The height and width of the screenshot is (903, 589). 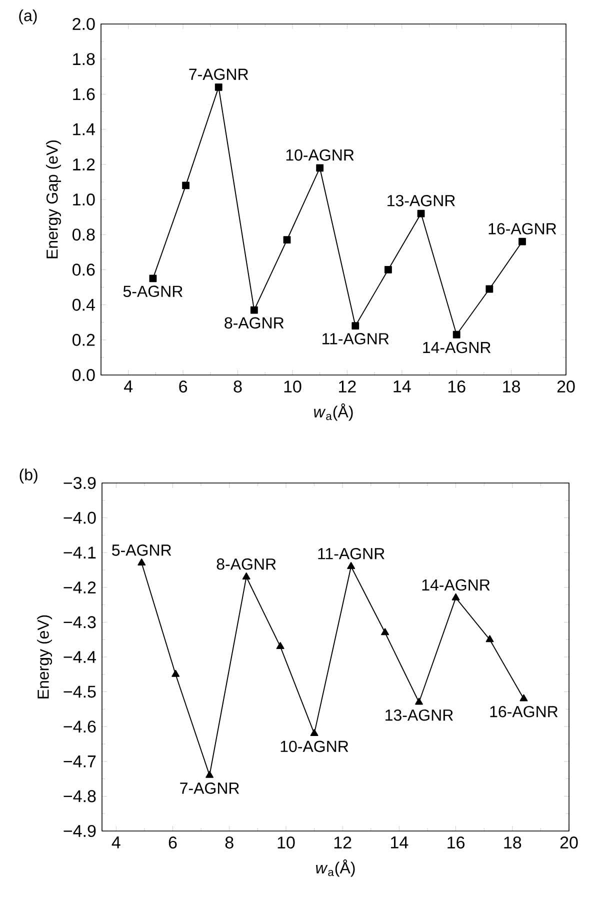 What do you see at coordinates (44, 656) in the screenshot?
I see `y-axis-title: Energy (eV)` at bounding box center [44, 656].